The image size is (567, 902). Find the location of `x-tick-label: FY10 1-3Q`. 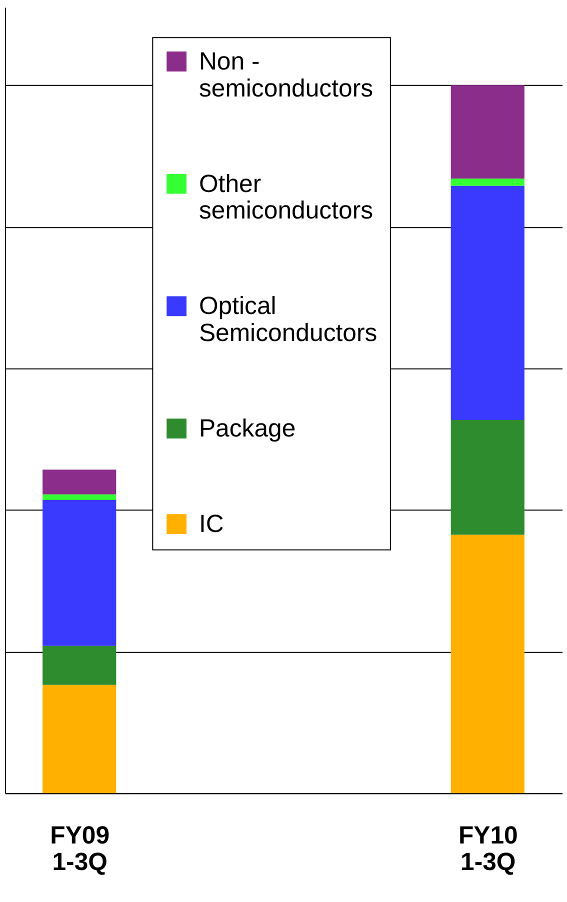

x-tick-label: FY10 1-3Q is located at coordinates (488, 848).